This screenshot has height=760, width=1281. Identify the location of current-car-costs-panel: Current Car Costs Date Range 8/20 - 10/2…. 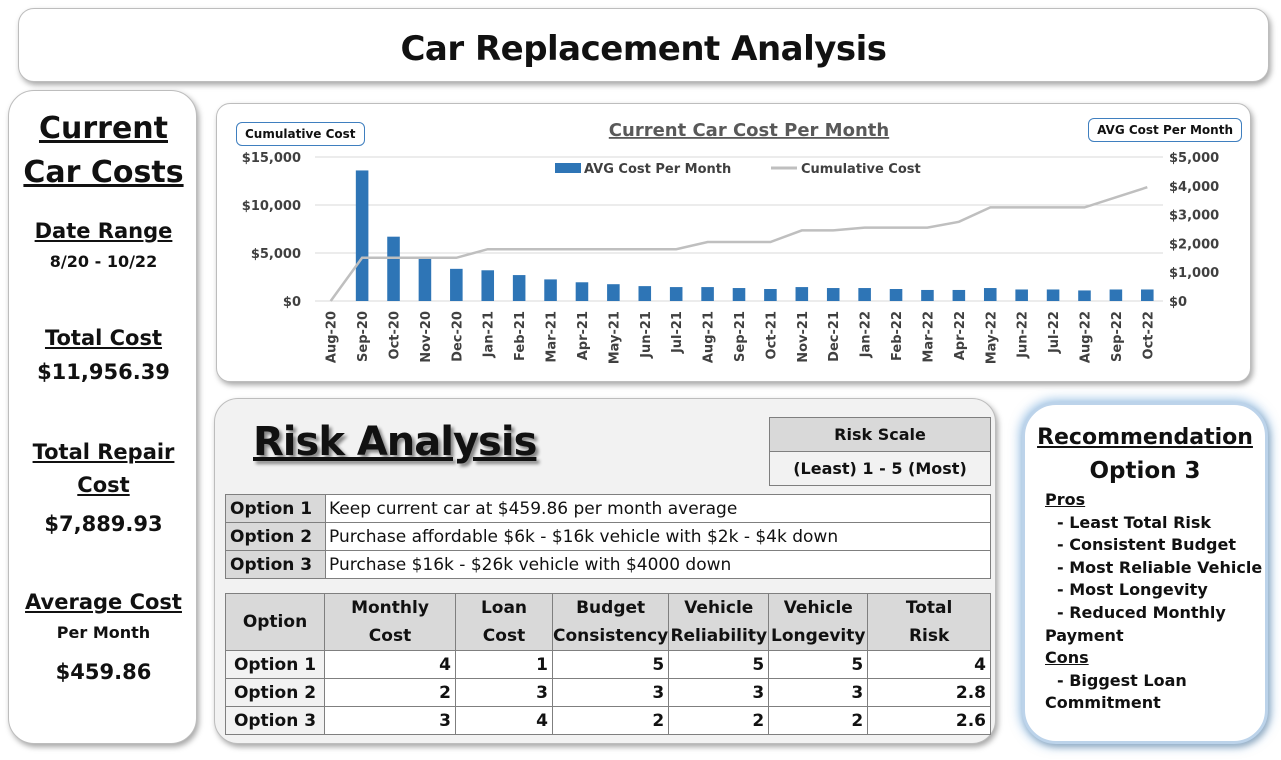
(102, 417).